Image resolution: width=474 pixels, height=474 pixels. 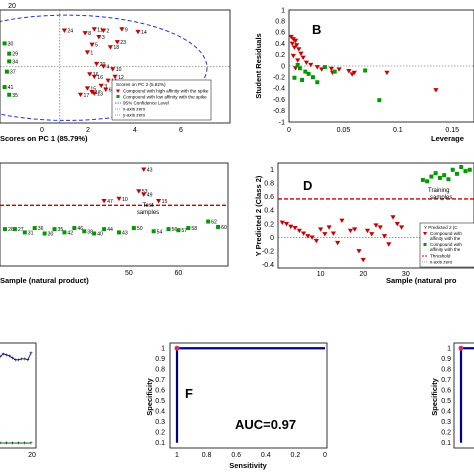 I want to click on data-point-label: 23, so click(x=123, y=43).